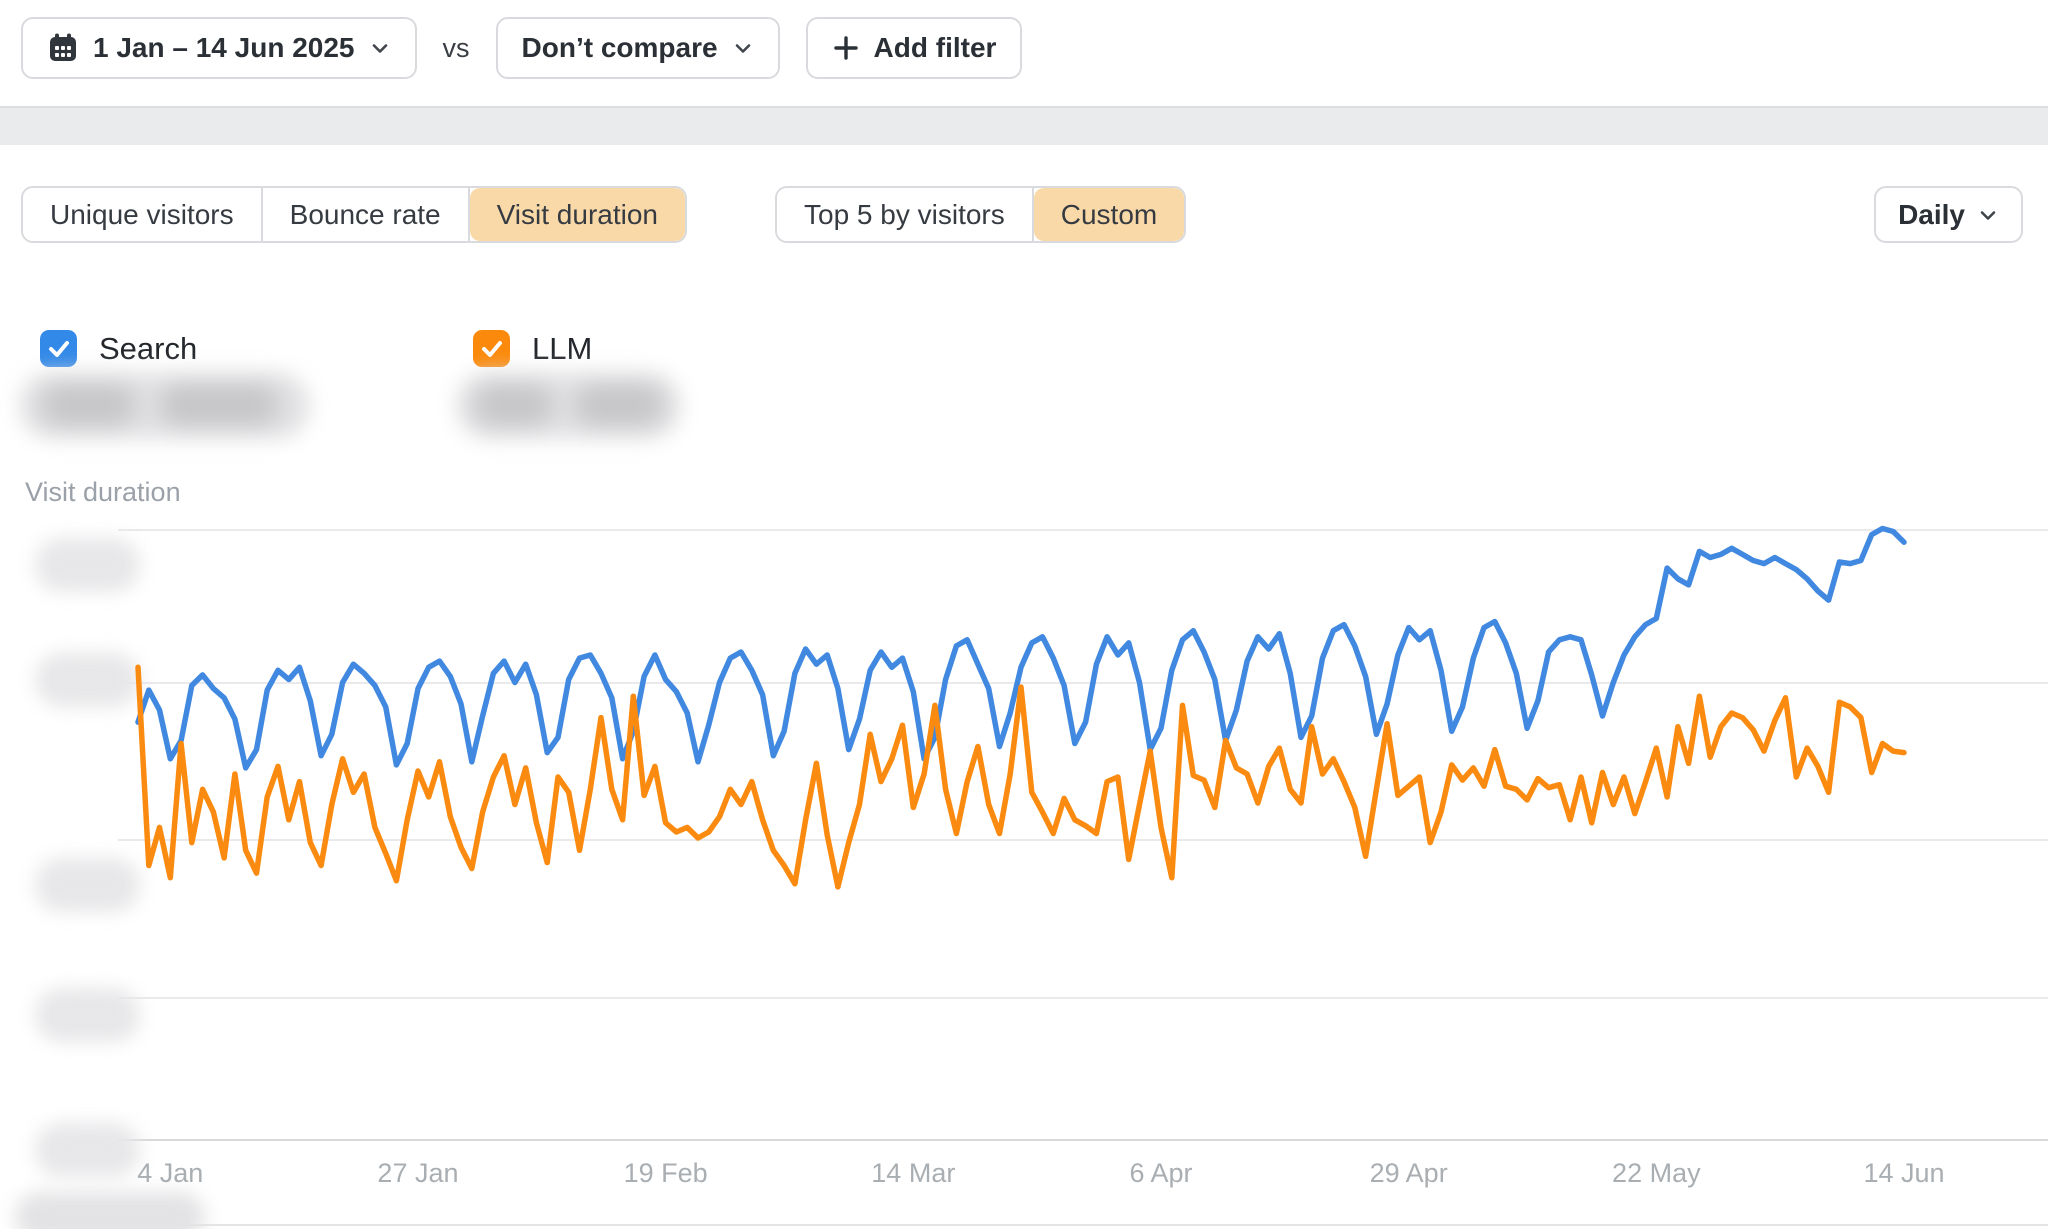 The width and height of the screenshot is (2048, 1229). I want to click on chart-title: Visit duration, so click(103, 492).